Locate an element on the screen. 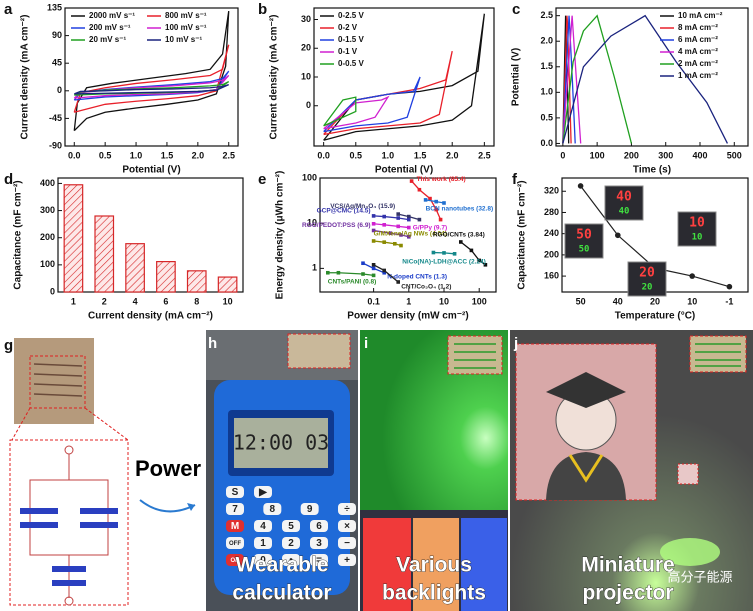  calculator-key-label: 5 is located at coordinates (291, 526).